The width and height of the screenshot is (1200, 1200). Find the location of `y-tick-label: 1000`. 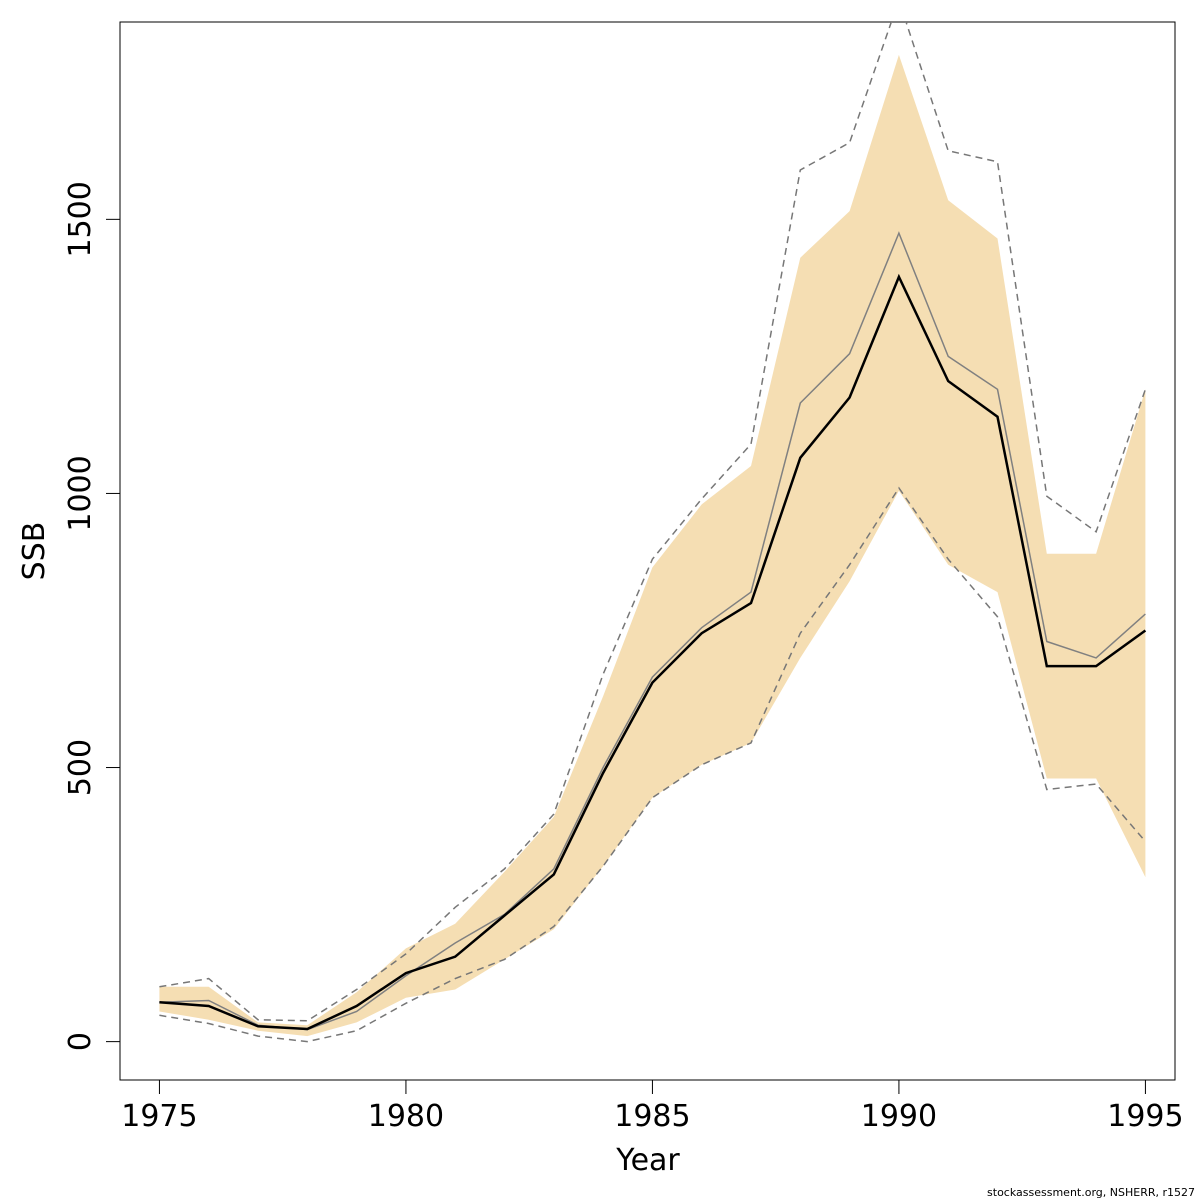

y-tick-label: 1000 is located at coordinates (80, 493).